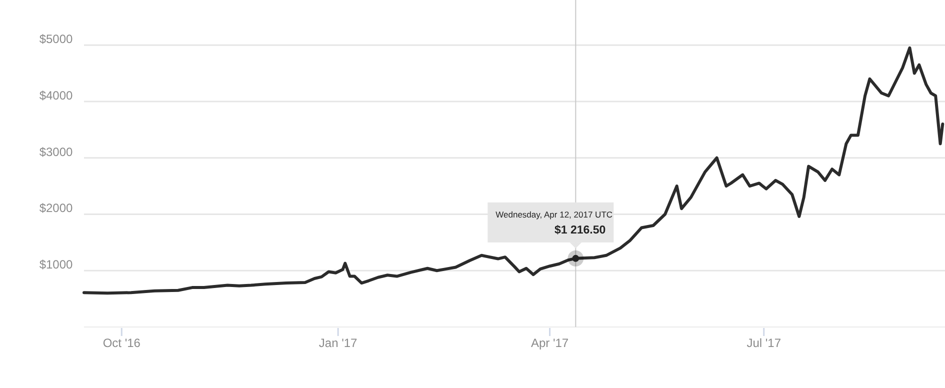  Describe the element at coordinates (549, 343) in the screenshot. I see `x-tick-label: Apr '17` at that location.